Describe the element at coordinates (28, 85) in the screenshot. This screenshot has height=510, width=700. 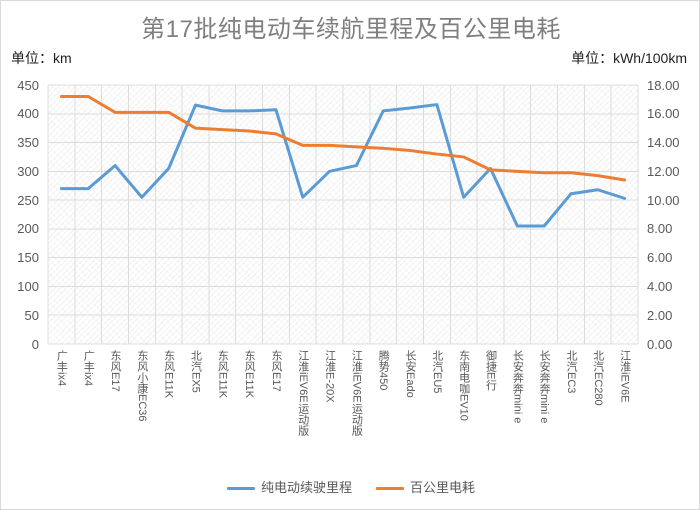
I see `y-axis-tick-label-left: 450` at that location.